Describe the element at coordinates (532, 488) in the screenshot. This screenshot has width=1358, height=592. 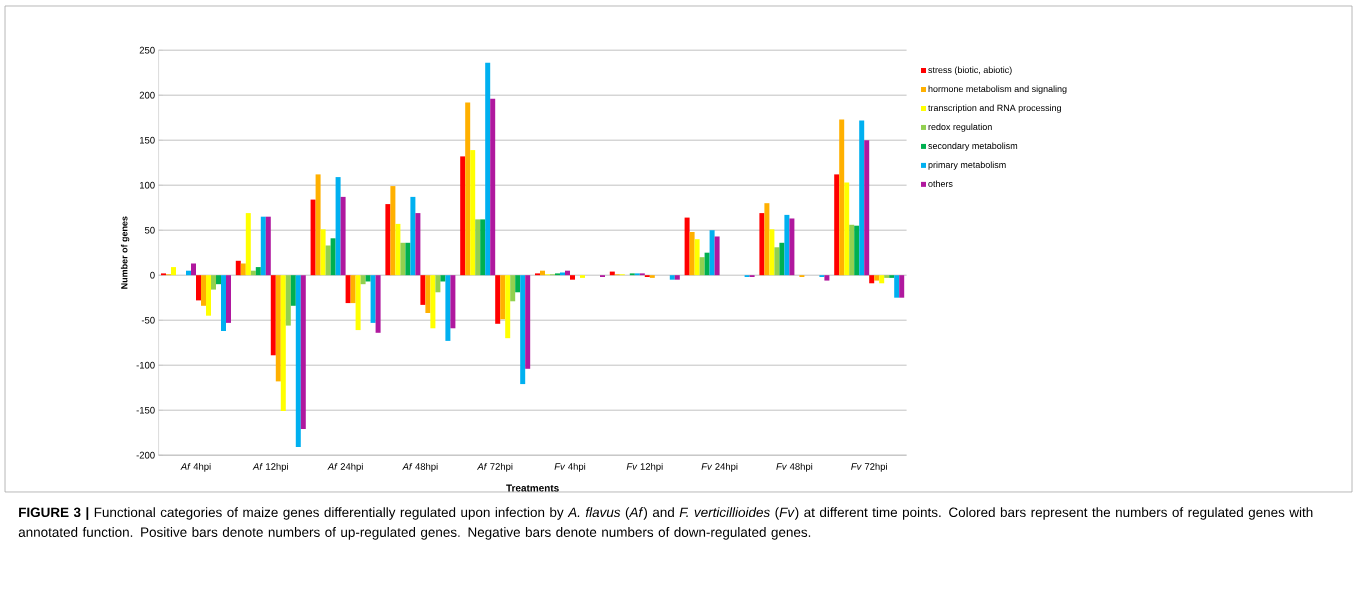
I see `x-axis-title: Treatments` at that location.